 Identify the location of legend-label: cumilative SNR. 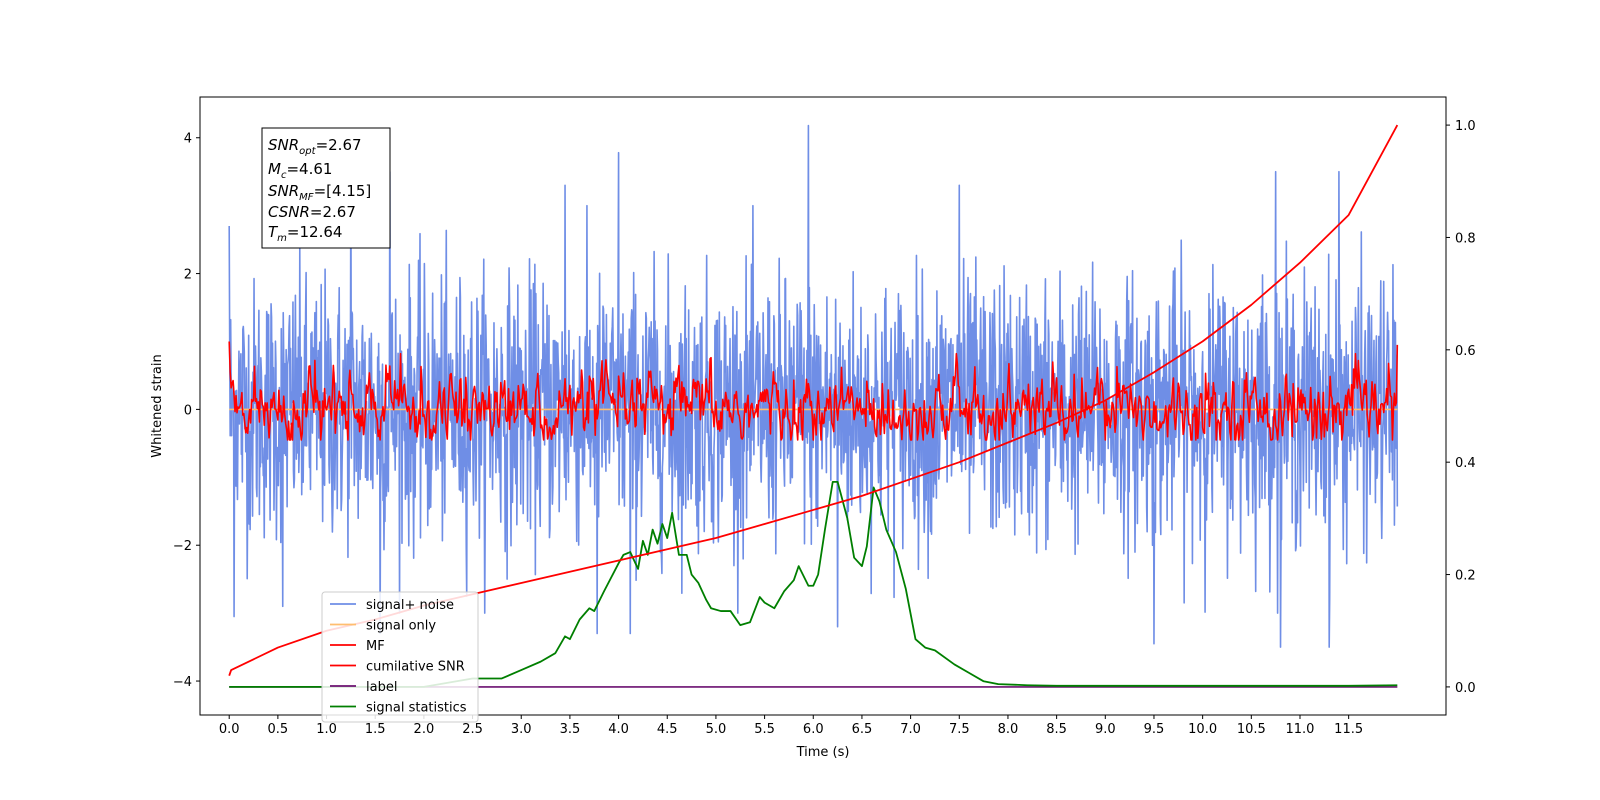
(415, 667).